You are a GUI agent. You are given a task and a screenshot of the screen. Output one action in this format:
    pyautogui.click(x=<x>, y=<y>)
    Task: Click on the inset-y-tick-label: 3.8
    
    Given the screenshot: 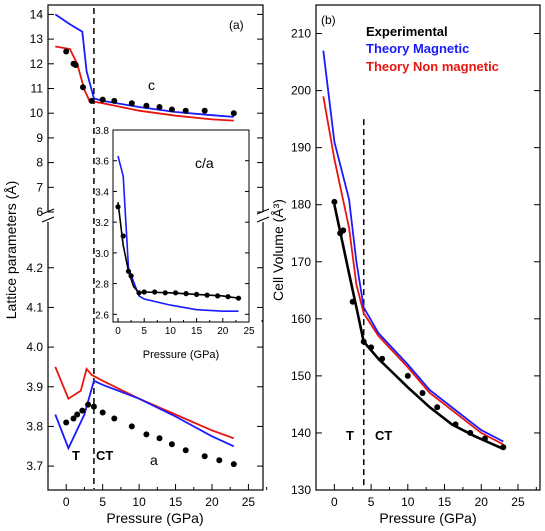 What is the action you would take?
    pyautogui.click(x=102, y=131)
    